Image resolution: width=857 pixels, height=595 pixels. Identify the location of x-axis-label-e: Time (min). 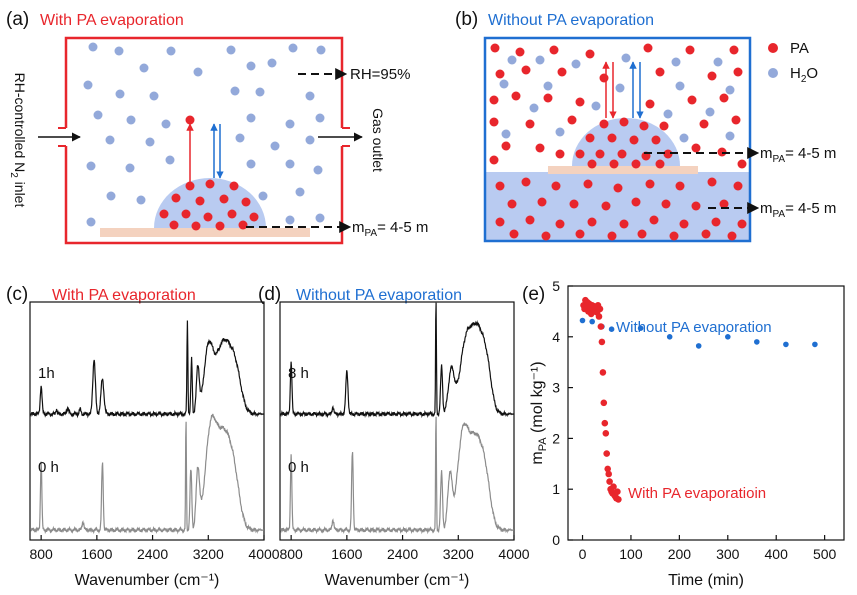
(706, 580).